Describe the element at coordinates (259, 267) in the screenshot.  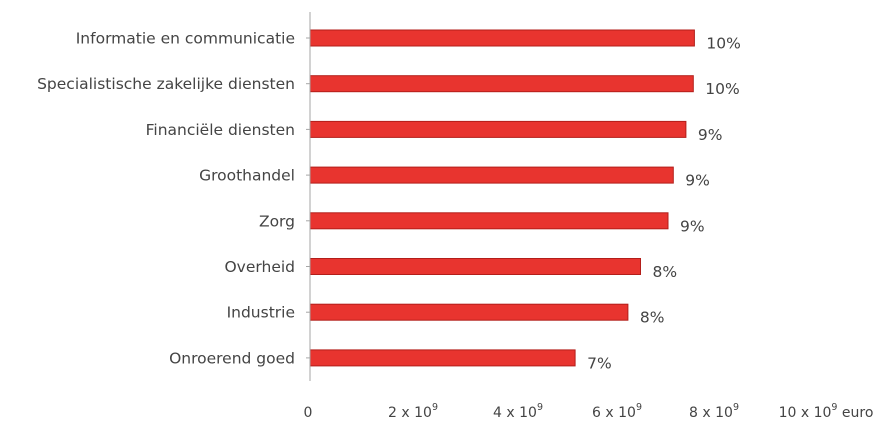
I see `category-label: Overheid` at that location.